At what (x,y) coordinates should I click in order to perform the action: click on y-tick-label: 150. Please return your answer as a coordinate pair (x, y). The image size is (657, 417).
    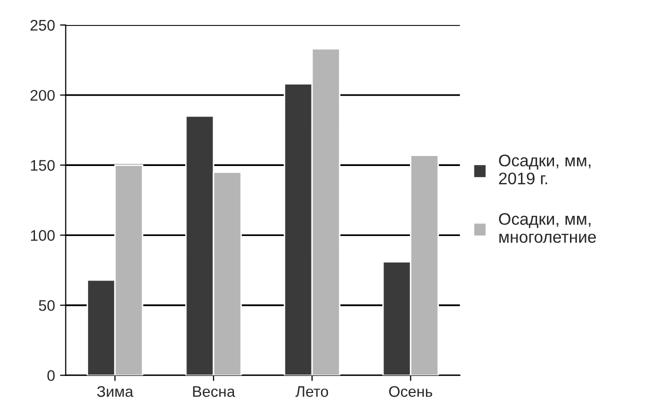
    Looking at the image, I should click on (42, 165).